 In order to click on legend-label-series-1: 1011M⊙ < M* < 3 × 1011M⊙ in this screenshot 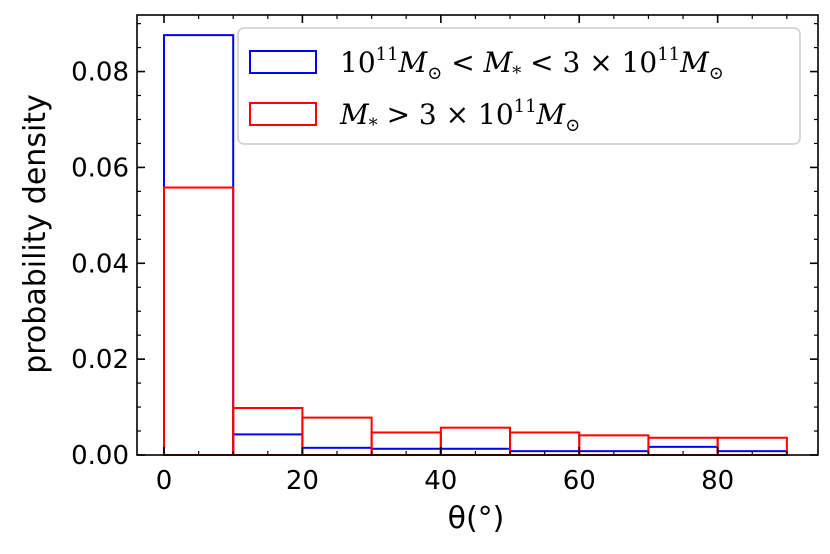, I will do `click(532, 64)`.